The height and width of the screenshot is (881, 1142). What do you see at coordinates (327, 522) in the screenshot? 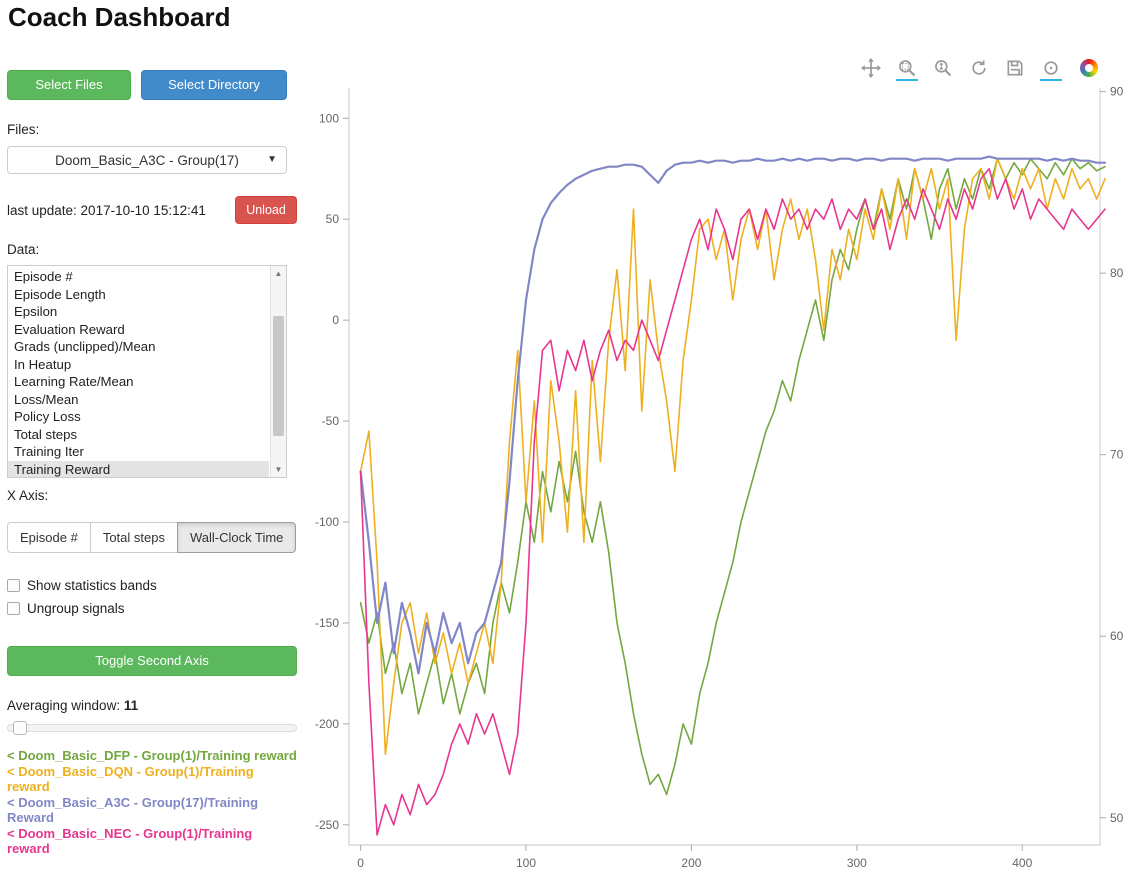
I see `left-axis-tick-label: -100` at bounding box center [327, 522].